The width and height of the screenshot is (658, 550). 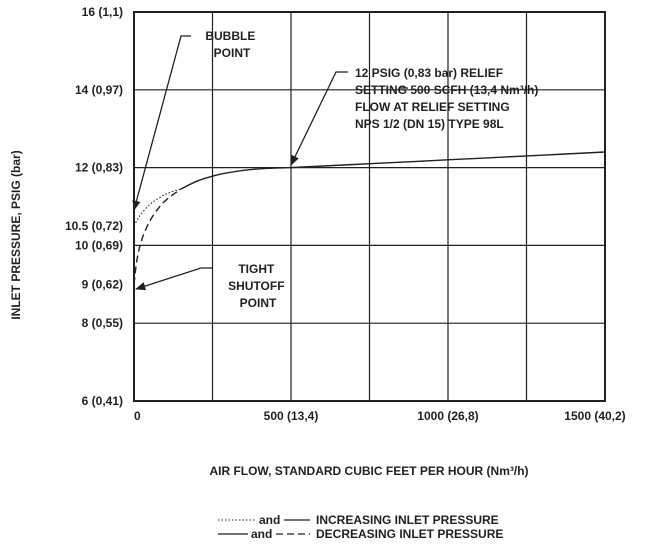 I want to click on legend-entry-increasing: and INCREASING INLET PRESSURE, so click(x=358, y=520).